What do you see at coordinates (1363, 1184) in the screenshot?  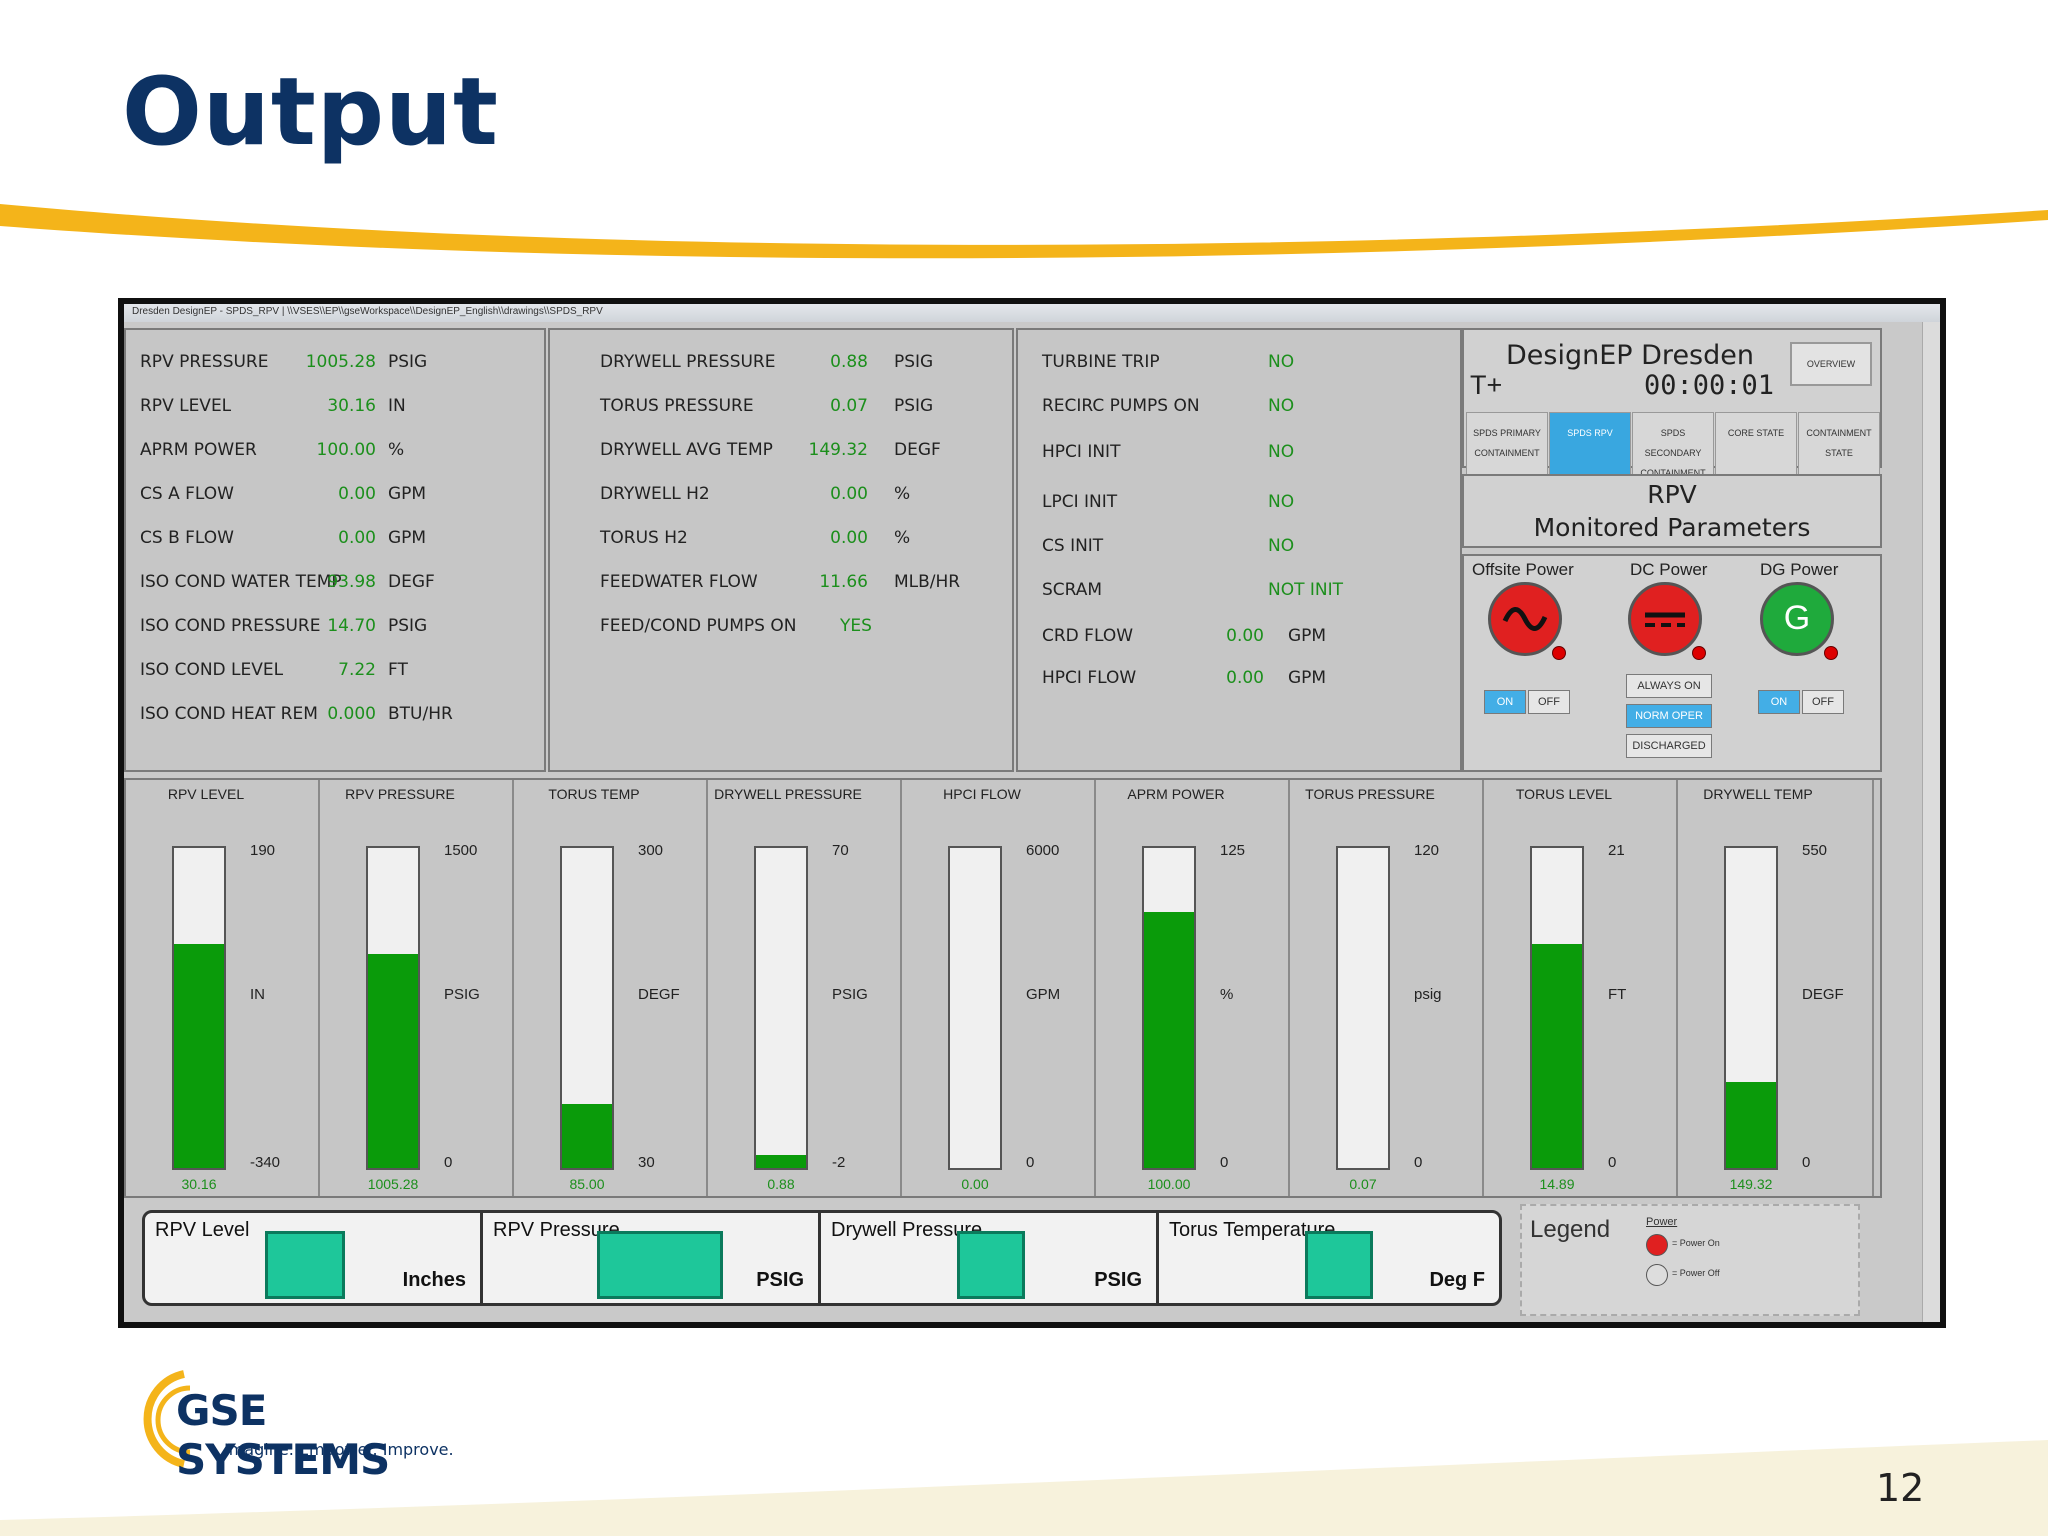 I see `gauge-value: 0.07` at bounding box center [1363, 1184].